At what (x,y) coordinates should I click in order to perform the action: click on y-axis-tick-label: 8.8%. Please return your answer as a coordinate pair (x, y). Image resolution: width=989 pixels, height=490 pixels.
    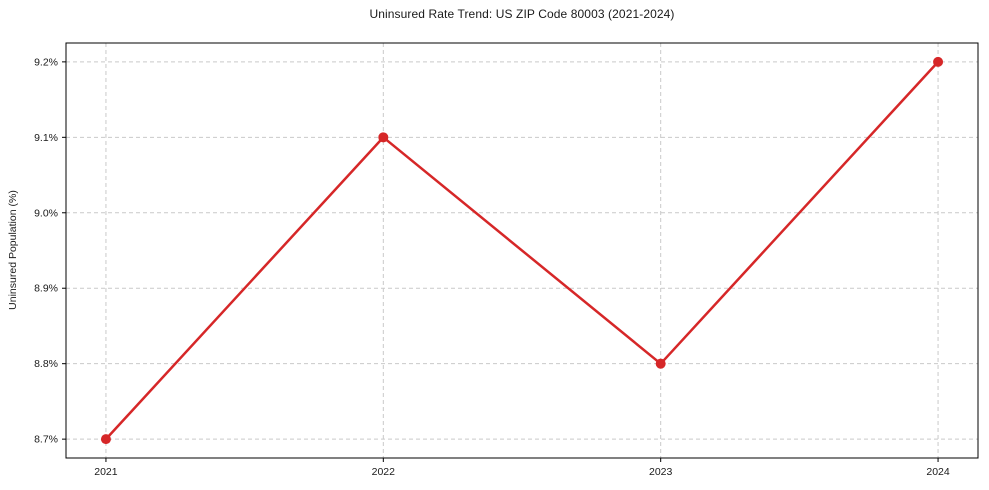
    Looking at the image, I should click on (46, 364).